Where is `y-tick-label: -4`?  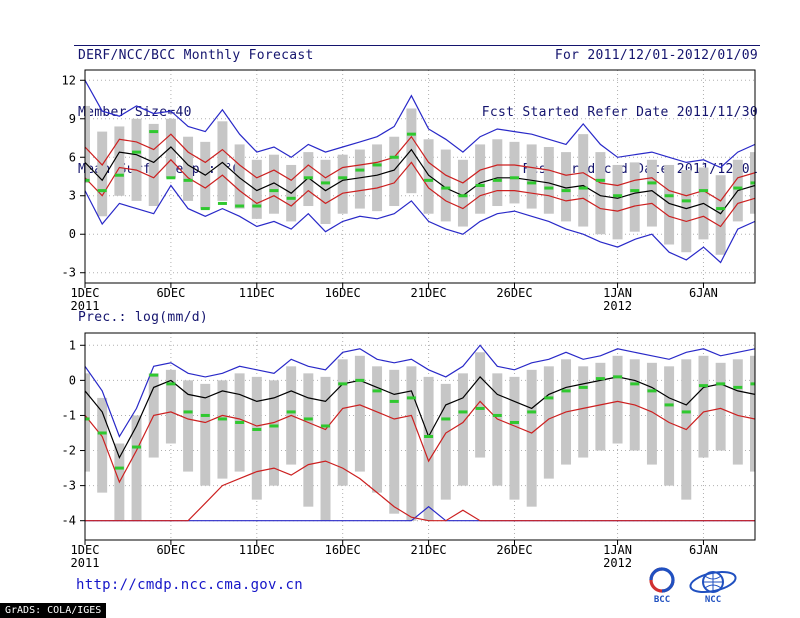 y-tick-label: -4 is located at coordinates (69, 521).